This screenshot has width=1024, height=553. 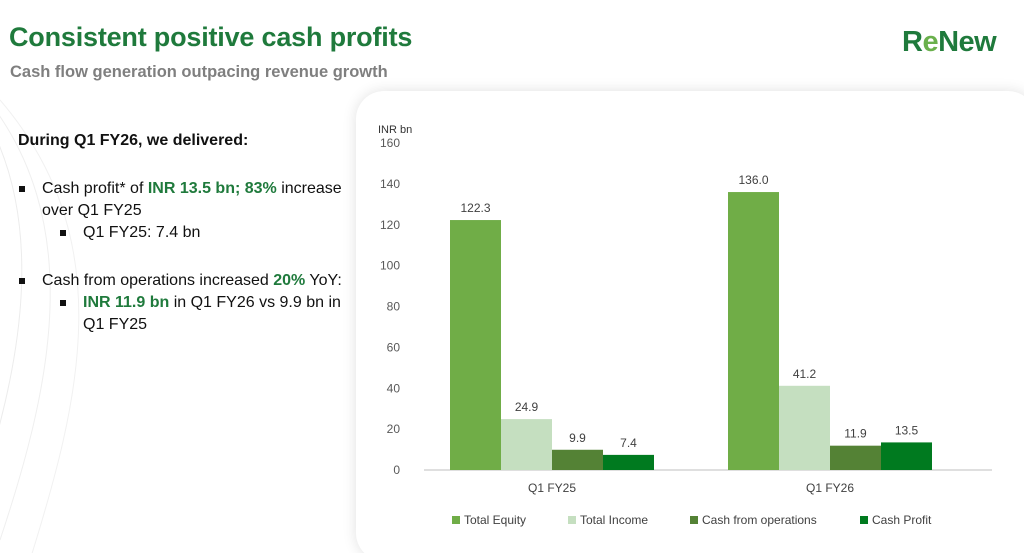 What do you see at coordinates (211, 37) in the screenshot?
I see `page-title: Consistent positive cash profits` at bounding box center [211, 37].